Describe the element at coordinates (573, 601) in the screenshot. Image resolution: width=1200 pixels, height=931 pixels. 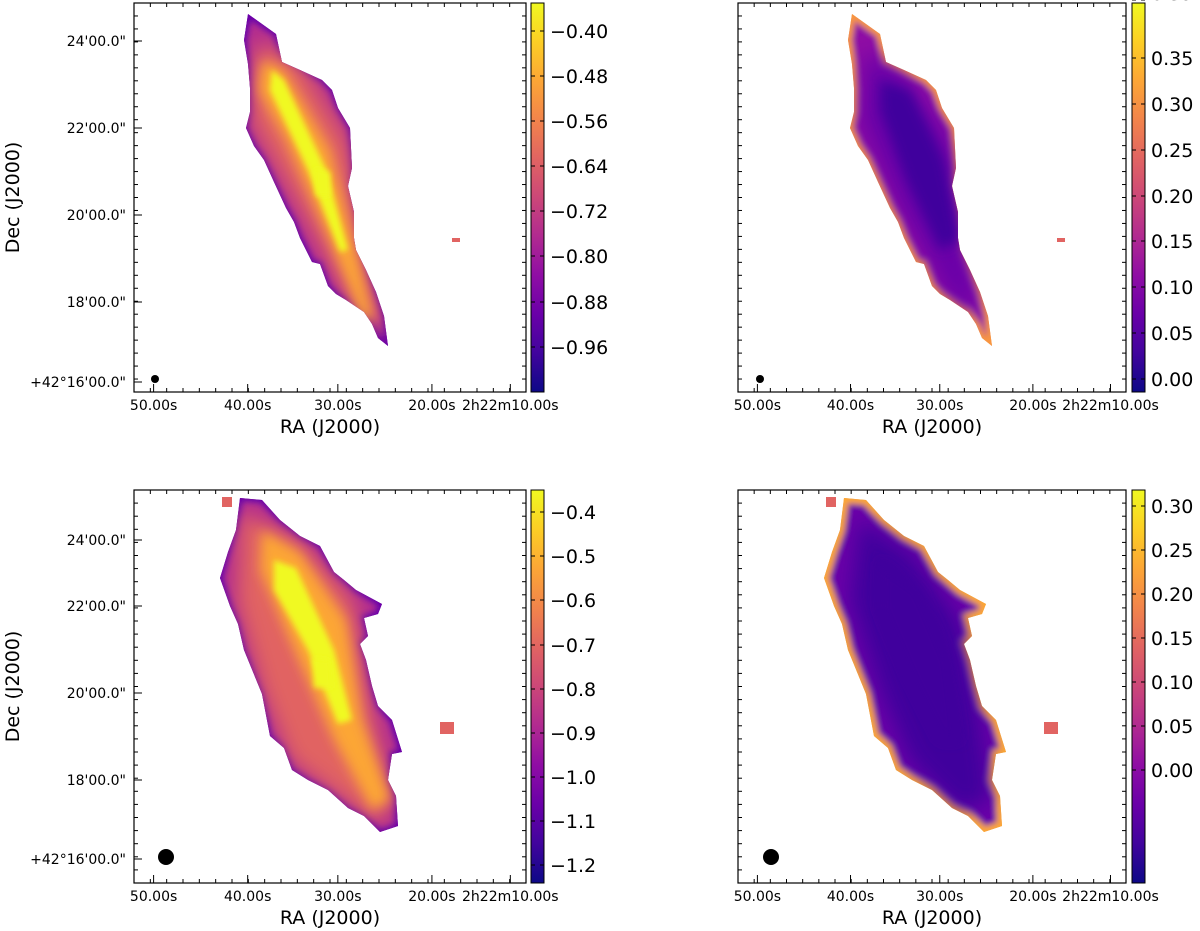
I see `colorbar-tick-label: −0.6` at that location.